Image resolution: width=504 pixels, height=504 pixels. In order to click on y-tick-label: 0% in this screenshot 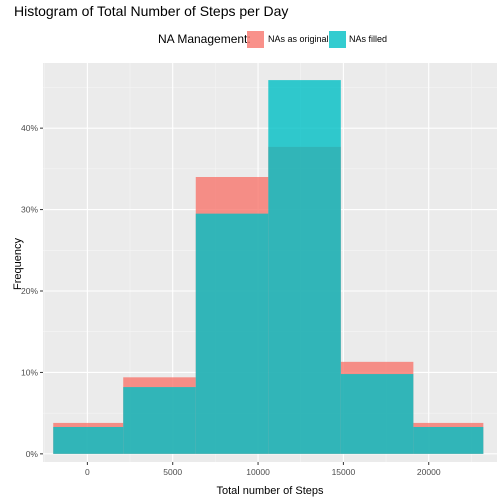, I will do `click(32, 454)`.